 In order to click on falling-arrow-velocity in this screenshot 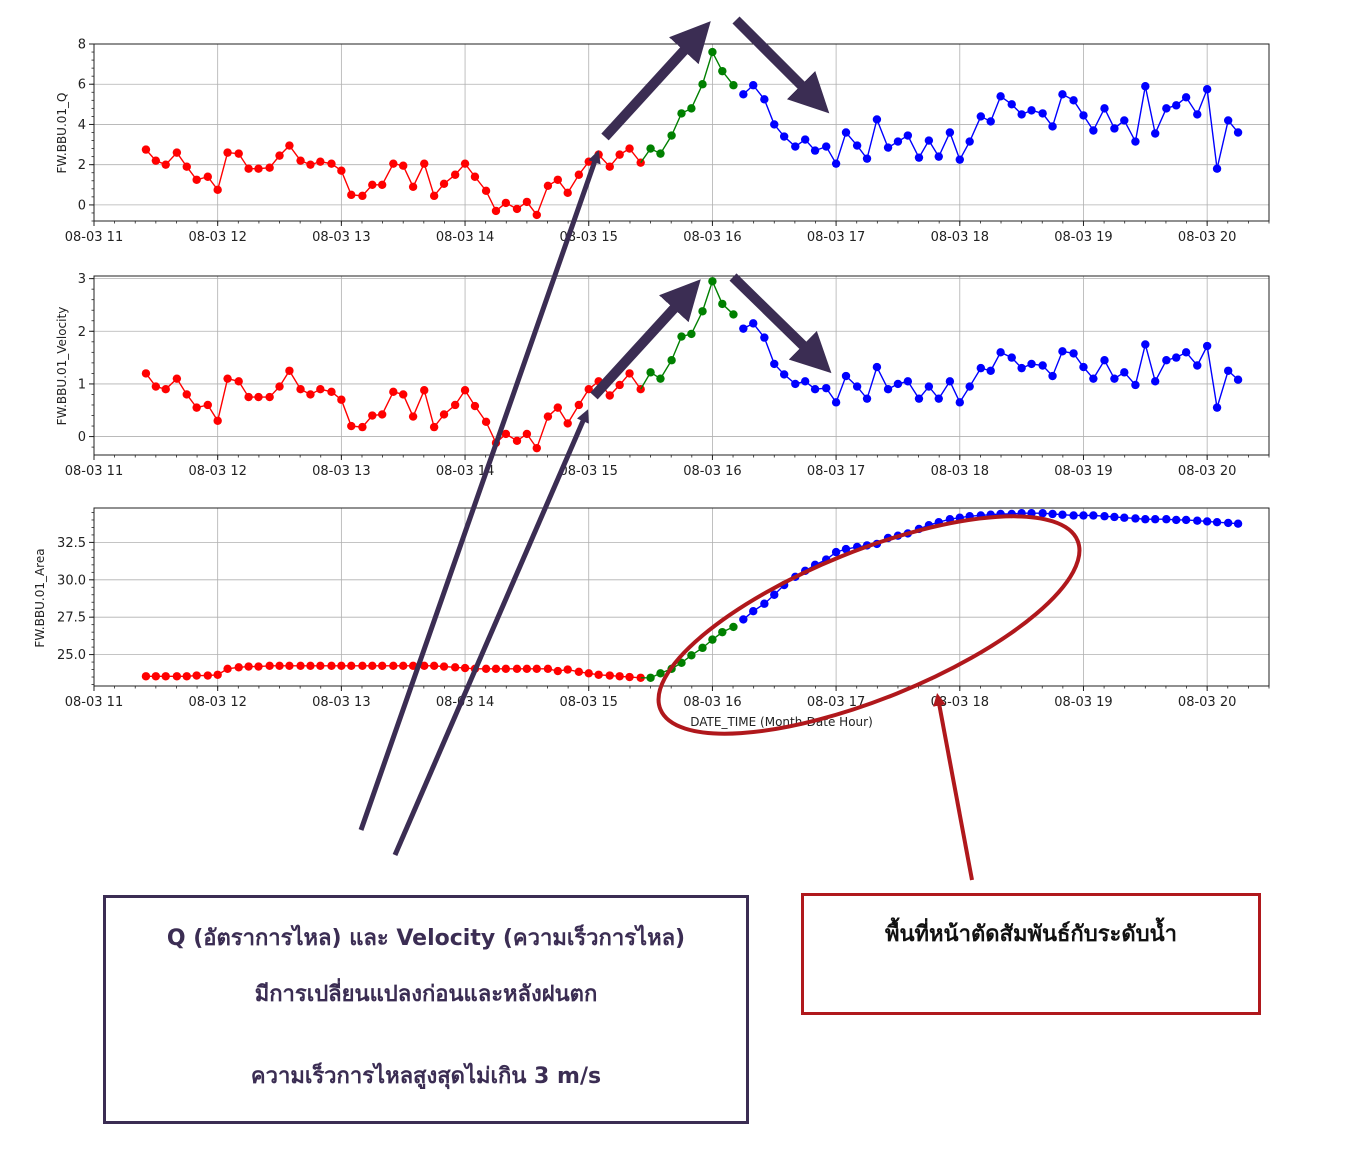, I will do `click(780, 323)`.